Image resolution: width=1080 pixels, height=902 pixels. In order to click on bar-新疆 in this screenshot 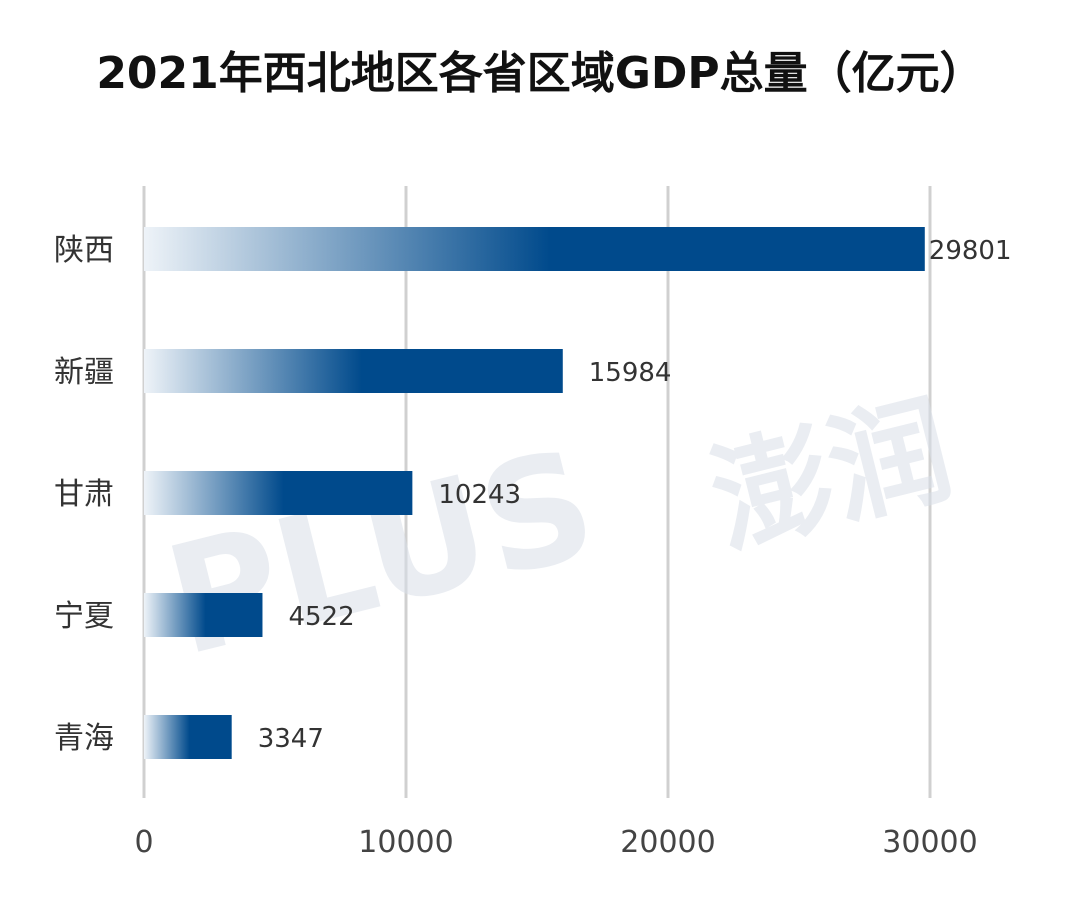, I will do `click(353, 371)`.